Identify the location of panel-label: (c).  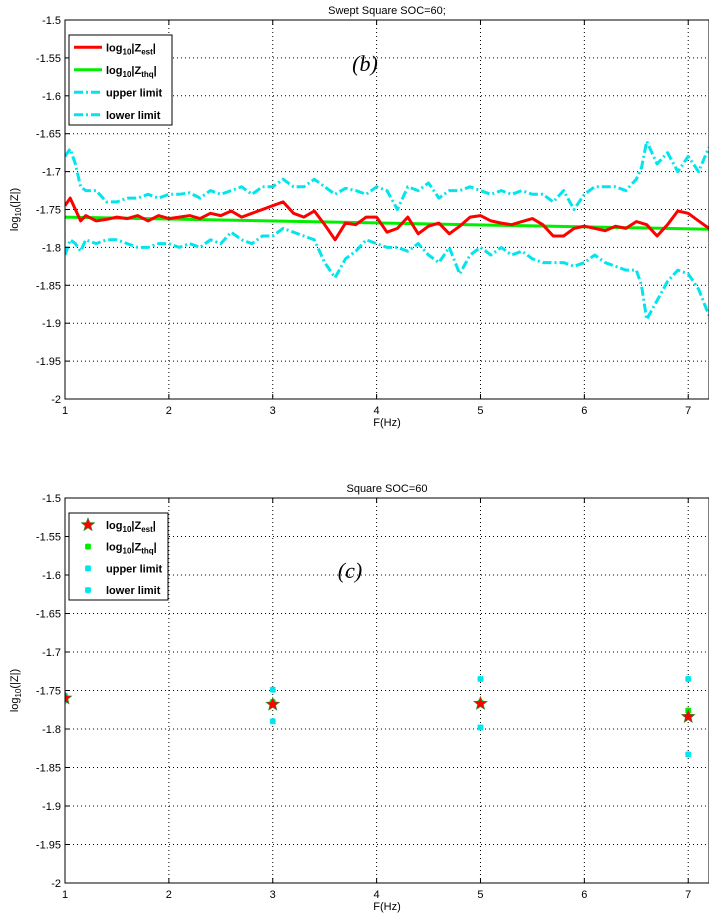
(350, 570).